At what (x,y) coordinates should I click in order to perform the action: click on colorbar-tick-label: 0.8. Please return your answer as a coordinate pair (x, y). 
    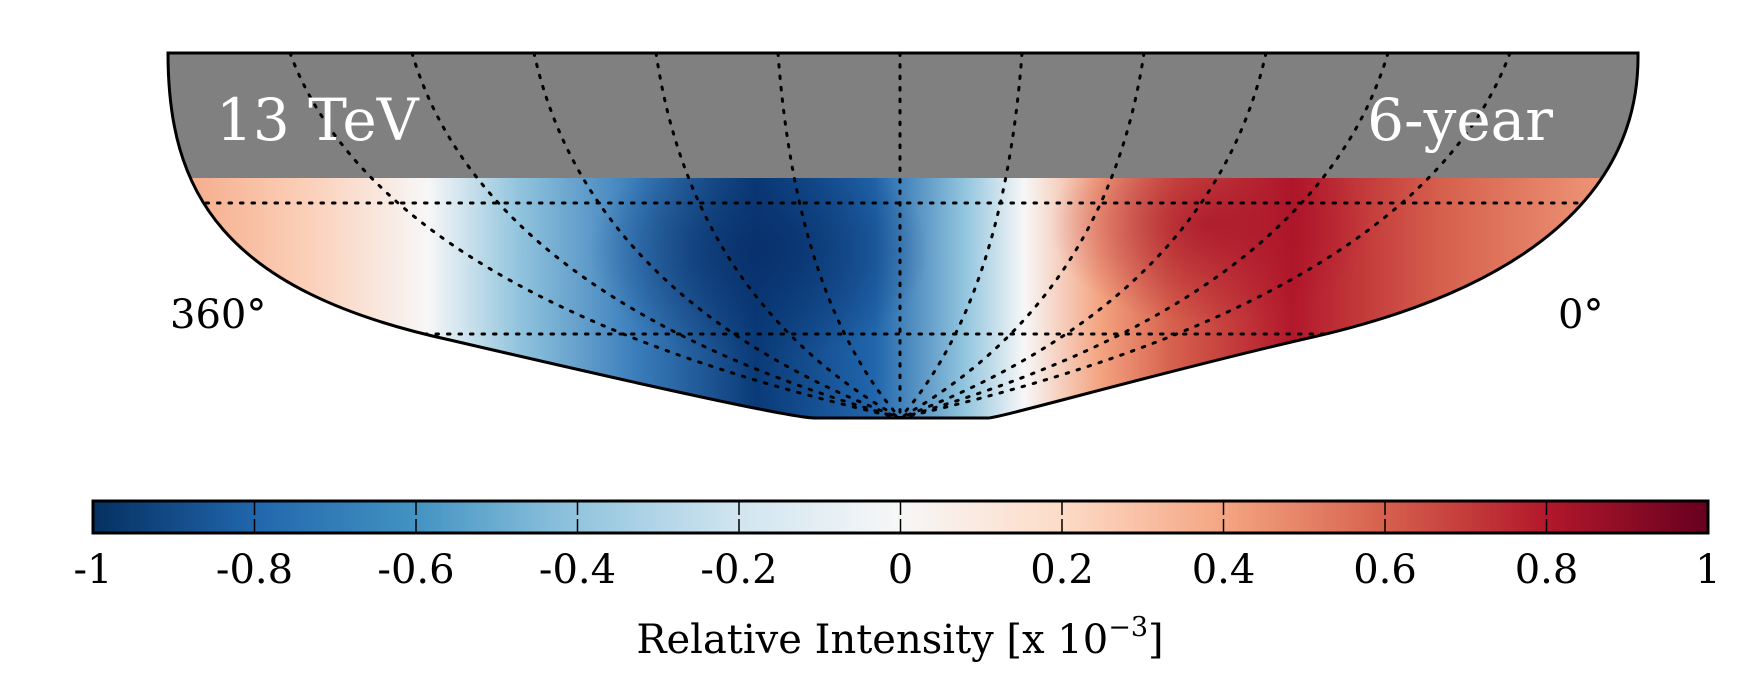
    Looking at the image, I should click on (1547, 570).